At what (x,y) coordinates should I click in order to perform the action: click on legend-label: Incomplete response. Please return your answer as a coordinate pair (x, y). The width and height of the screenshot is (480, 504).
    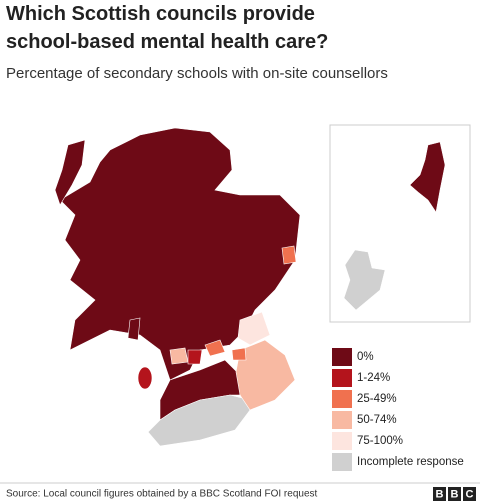
    Looking at the image, I should click on (410, 462).